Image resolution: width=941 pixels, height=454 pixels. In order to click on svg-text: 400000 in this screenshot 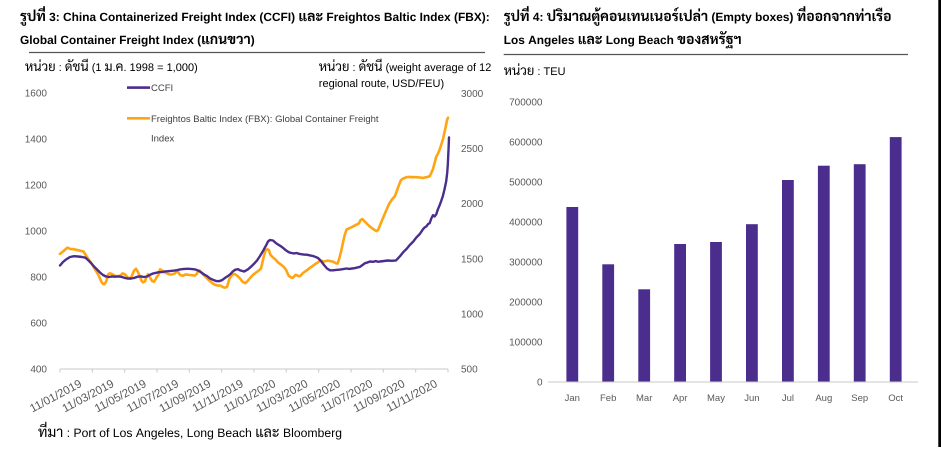, I will do `click(526, 223)`.